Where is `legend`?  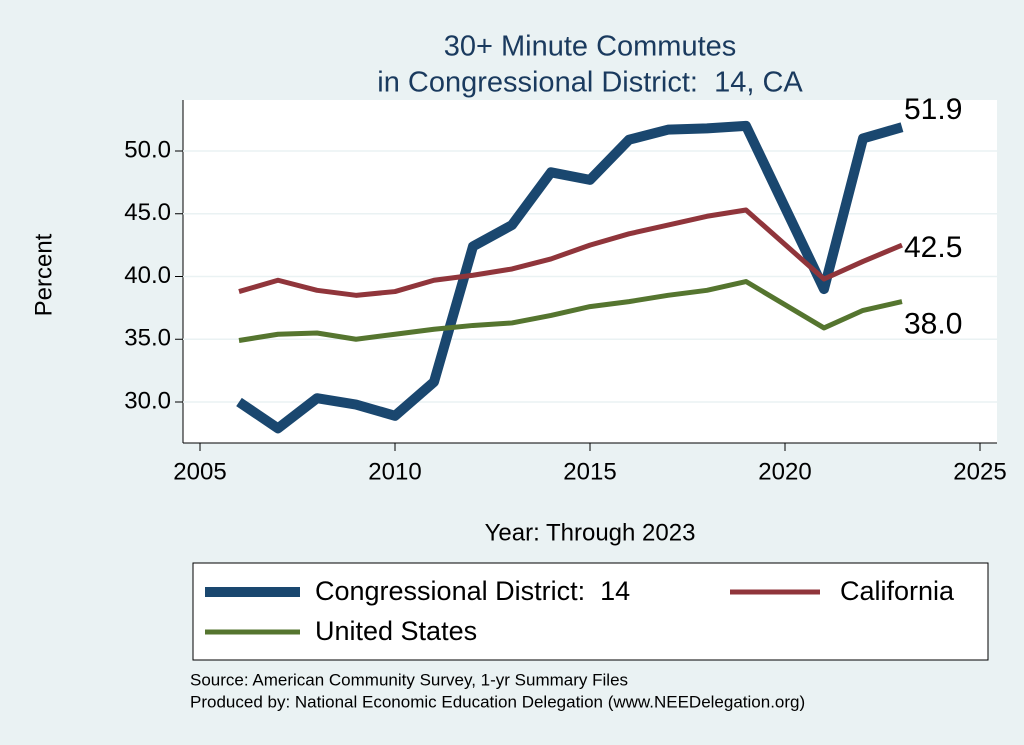
legend is located at coordinates (590, 611).